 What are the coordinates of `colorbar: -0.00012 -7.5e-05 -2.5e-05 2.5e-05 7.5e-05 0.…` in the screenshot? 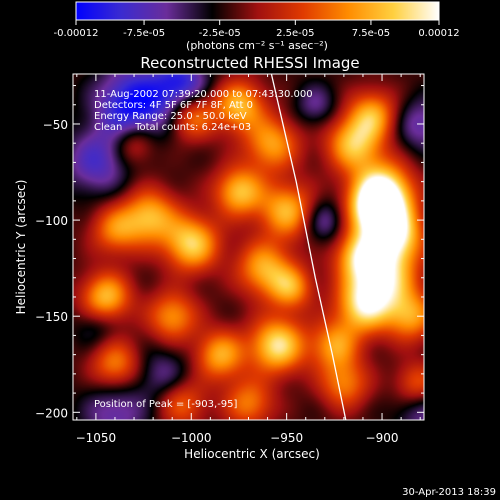 It's located at (257, 26).